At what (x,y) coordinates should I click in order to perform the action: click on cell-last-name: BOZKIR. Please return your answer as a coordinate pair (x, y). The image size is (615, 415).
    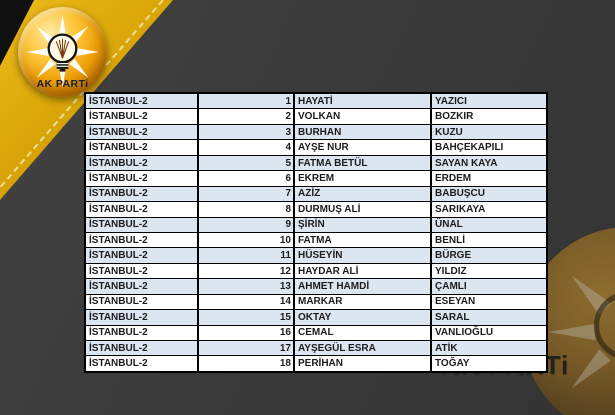
    Looking at the image, I should click on (489, 116).